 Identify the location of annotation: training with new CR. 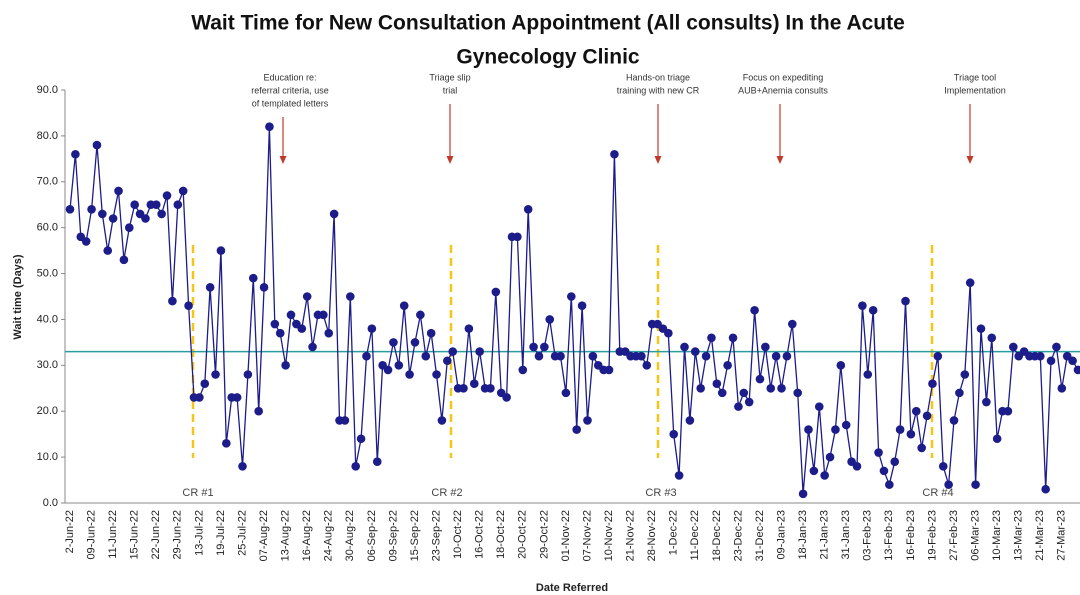
(658, 90).